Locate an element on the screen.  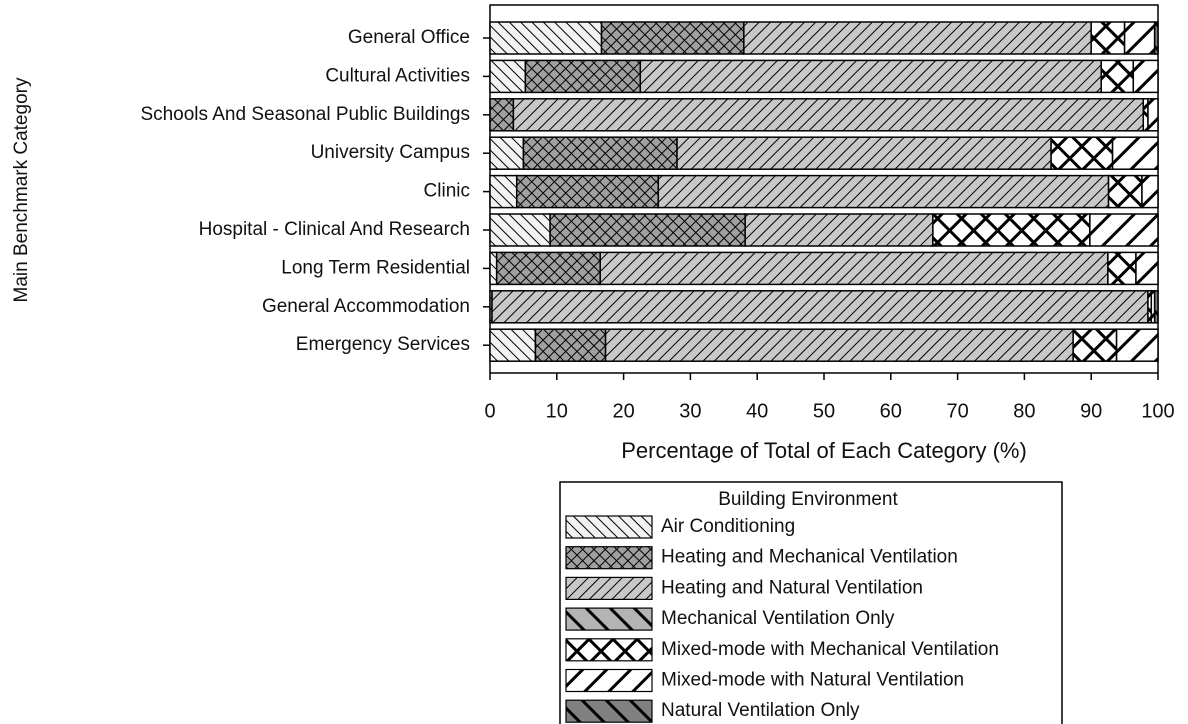
y-tick-label: University Campus is located at coordinates (390, 152).